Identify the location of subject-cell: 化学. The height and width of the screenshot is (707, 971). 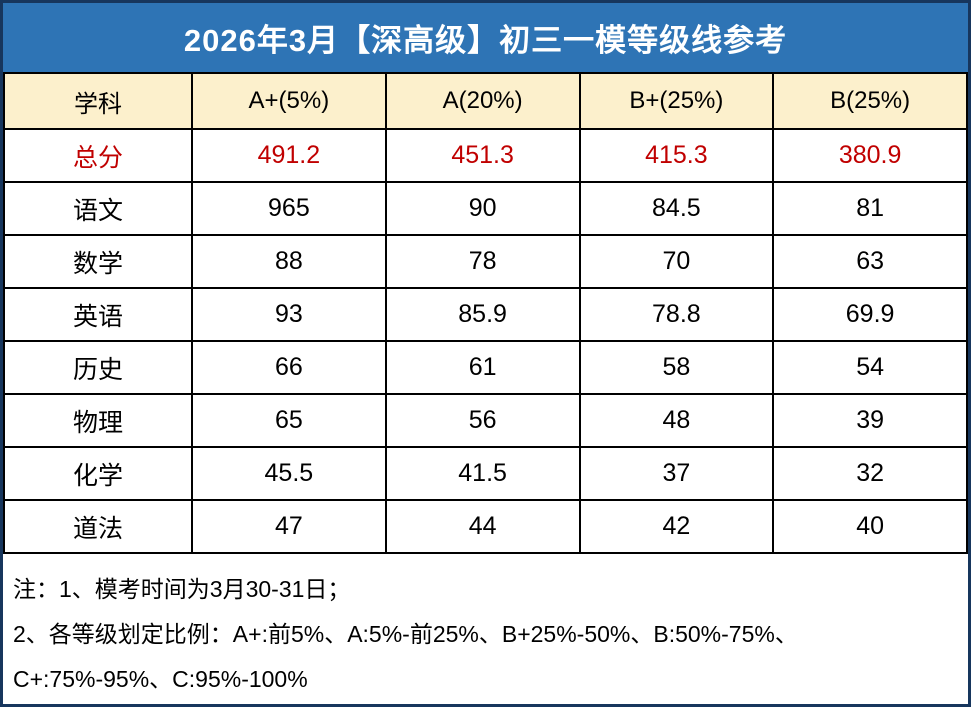
(98, 473).